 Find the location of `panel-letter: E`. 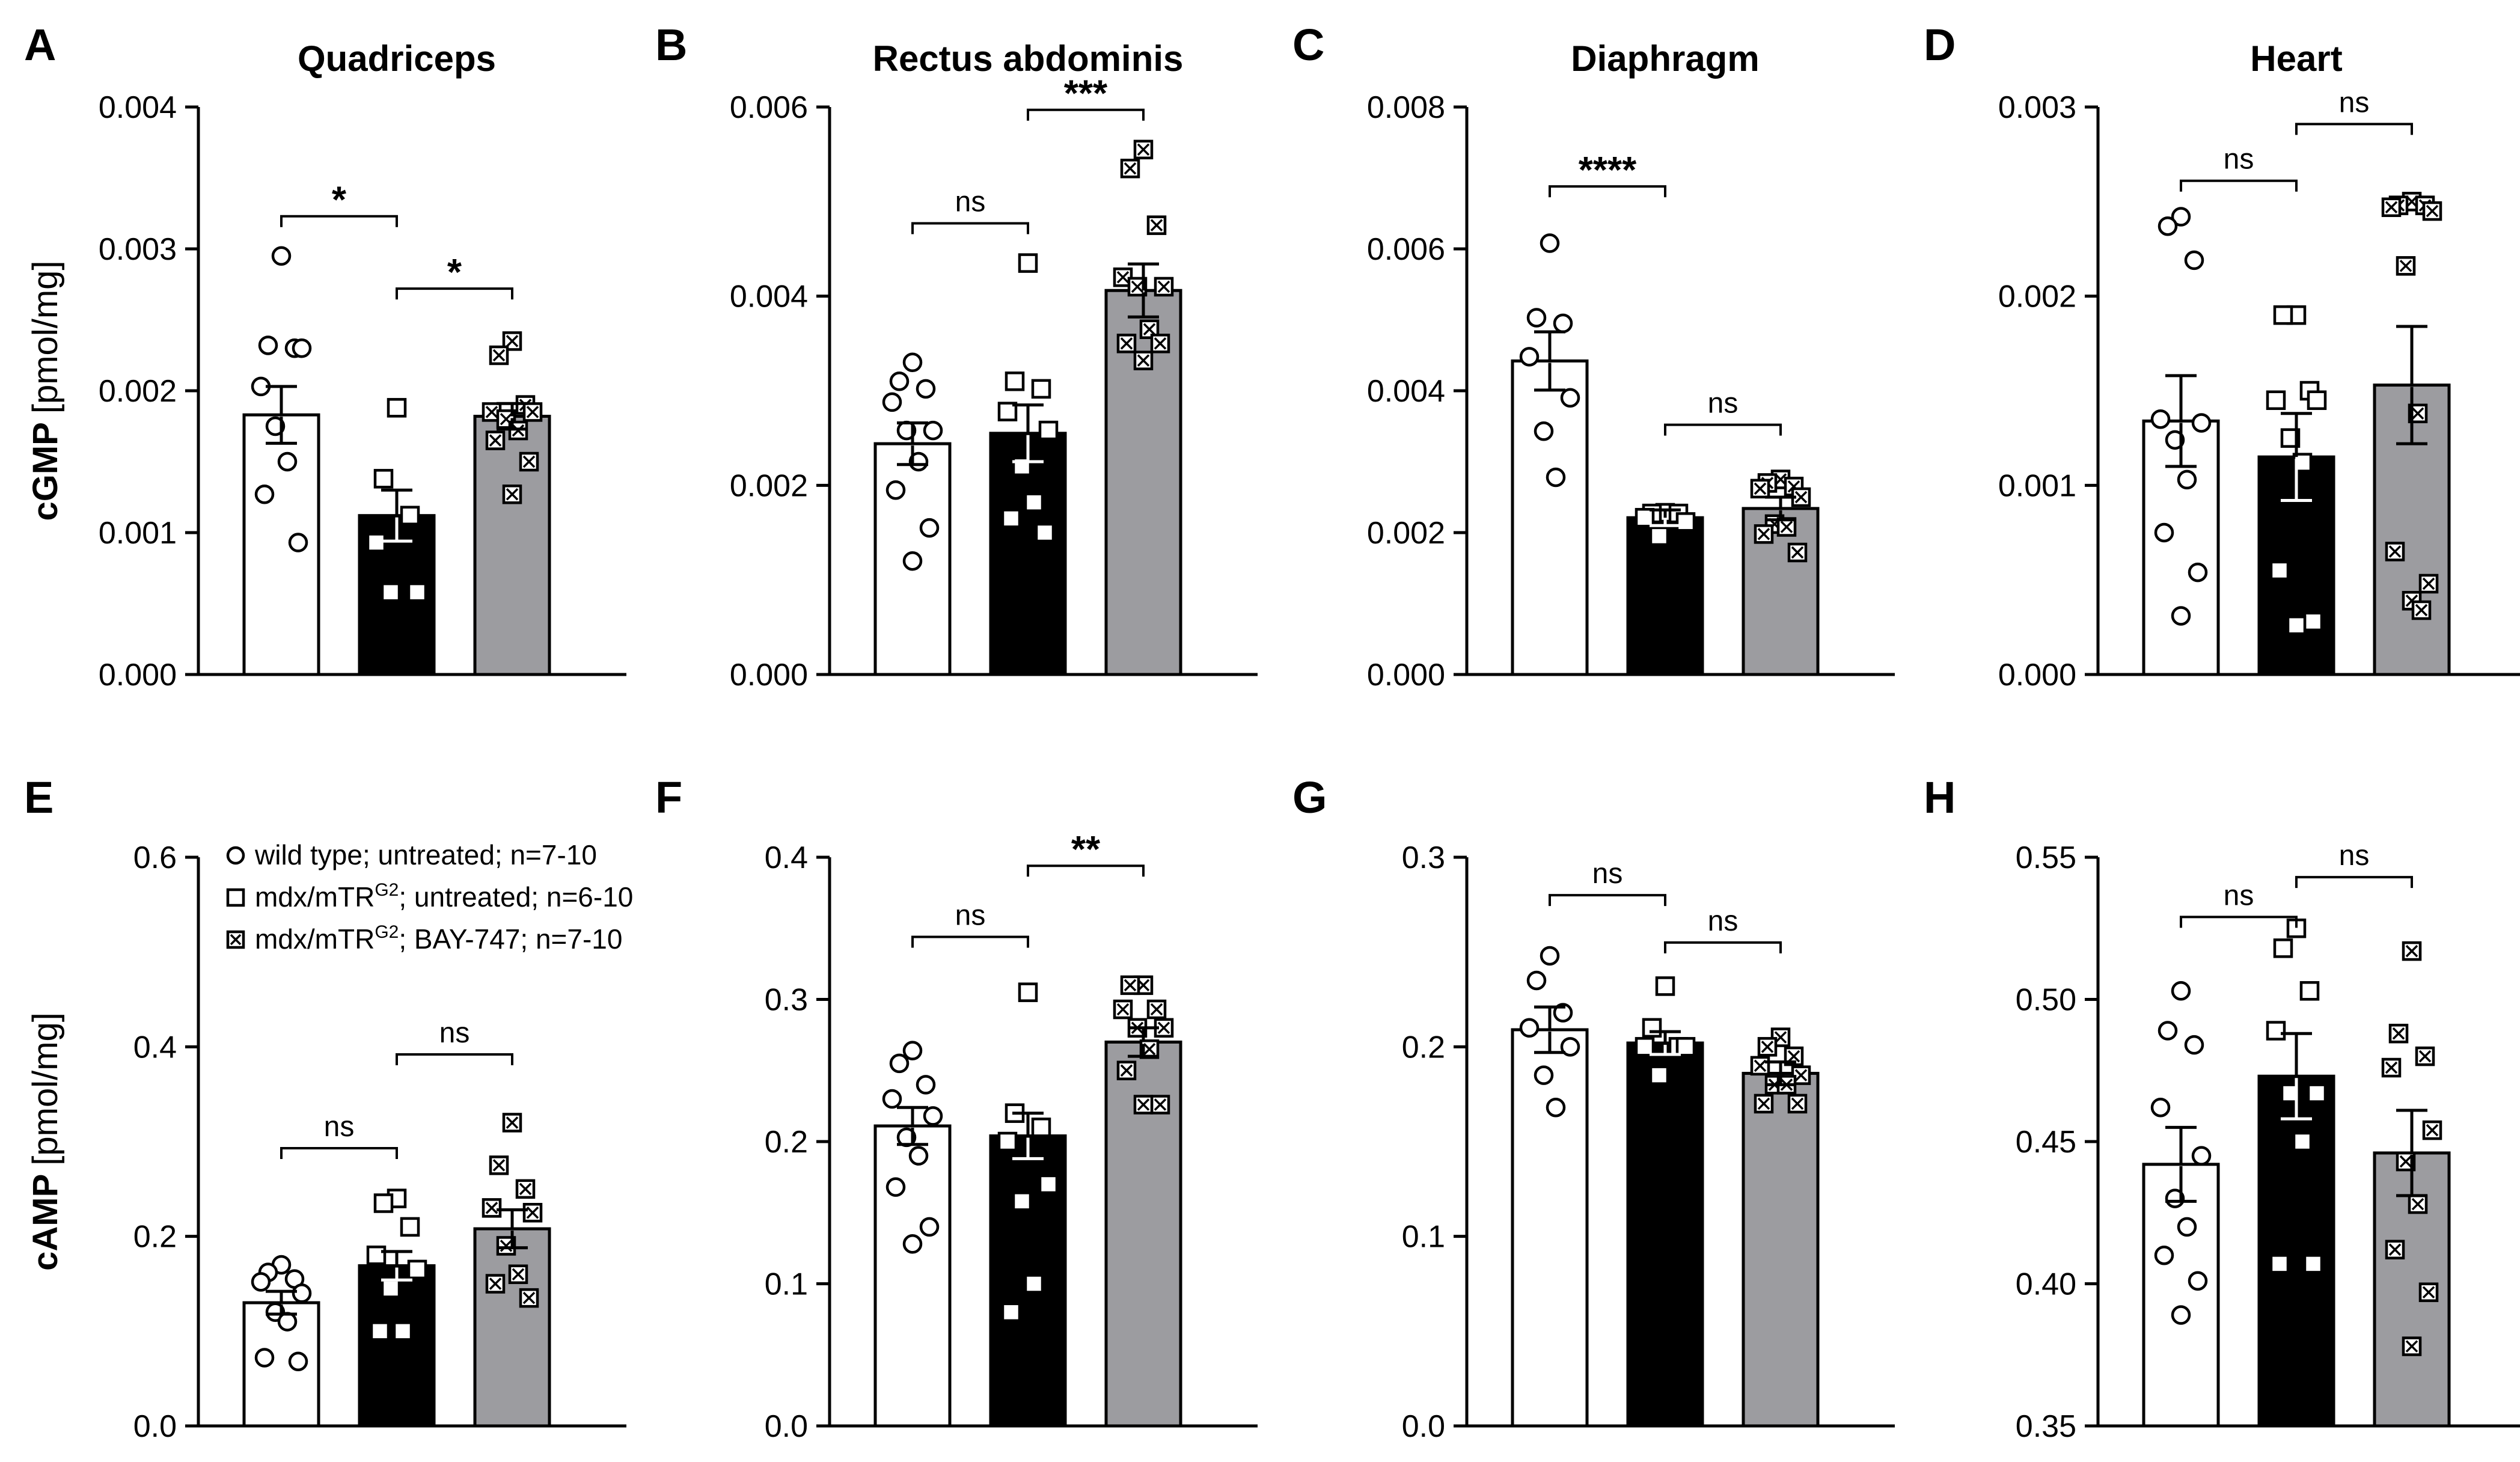

panel-letter: E is located at coordinates (39, 797).